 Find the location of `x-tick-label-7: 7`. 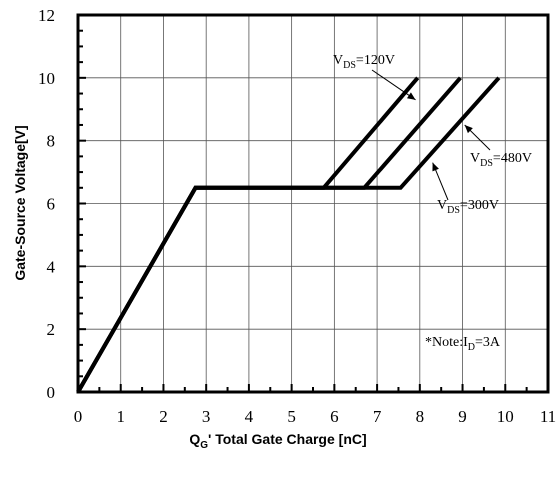

x-tick-label-7: 7 is located at coordinates (377, 416).